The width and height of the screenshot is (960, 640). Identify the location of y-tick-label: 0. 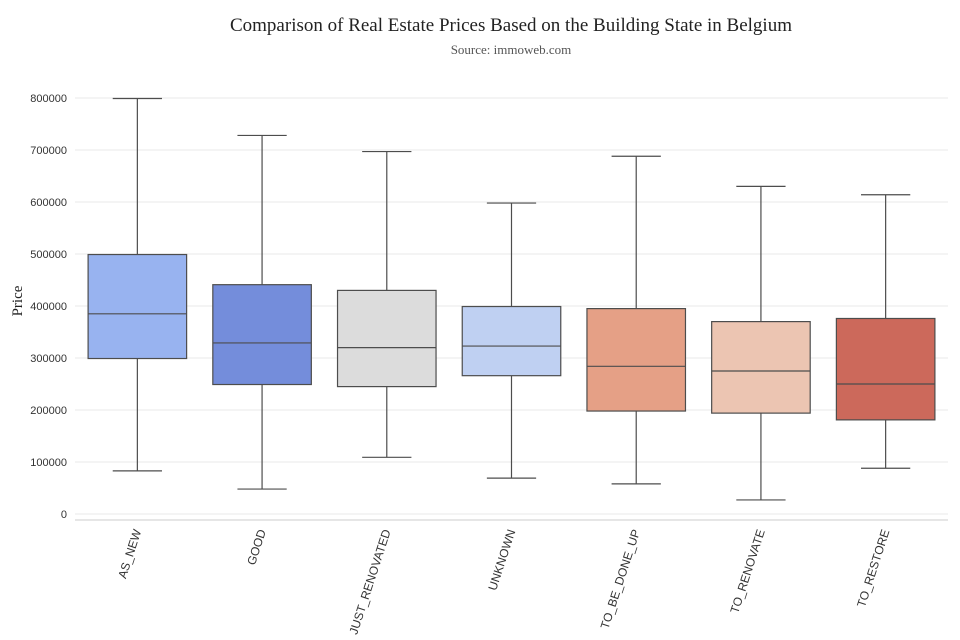
(64, 515).